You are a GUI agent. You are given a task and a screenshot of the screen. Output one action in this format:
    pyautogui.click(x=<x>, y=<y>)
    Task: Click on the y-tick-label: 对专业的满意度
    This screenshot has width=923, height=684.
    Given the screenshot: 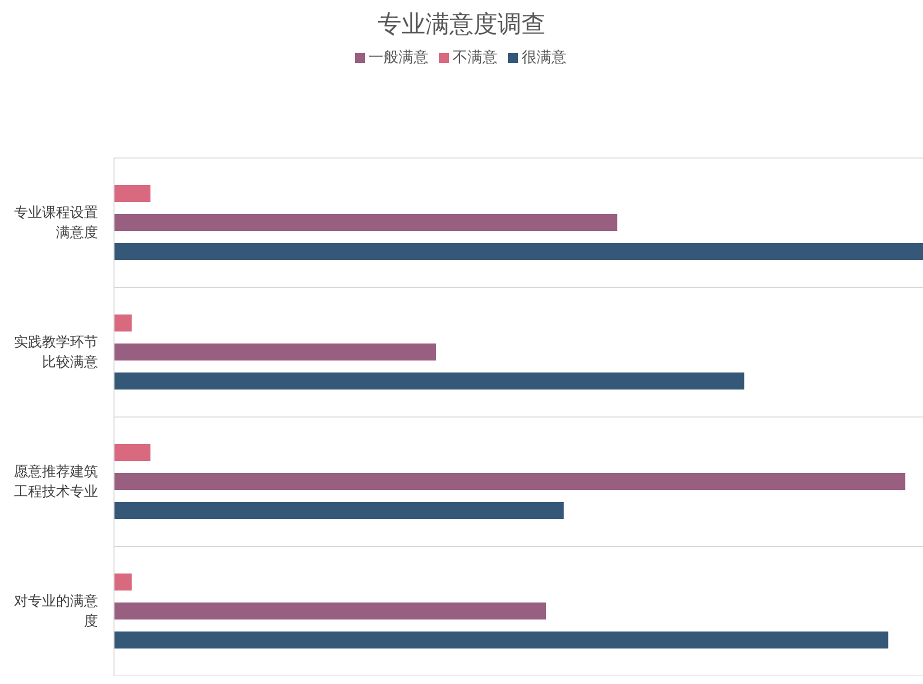 What is the action you would take?
    pyautogui.click(x=56, y=611)
    